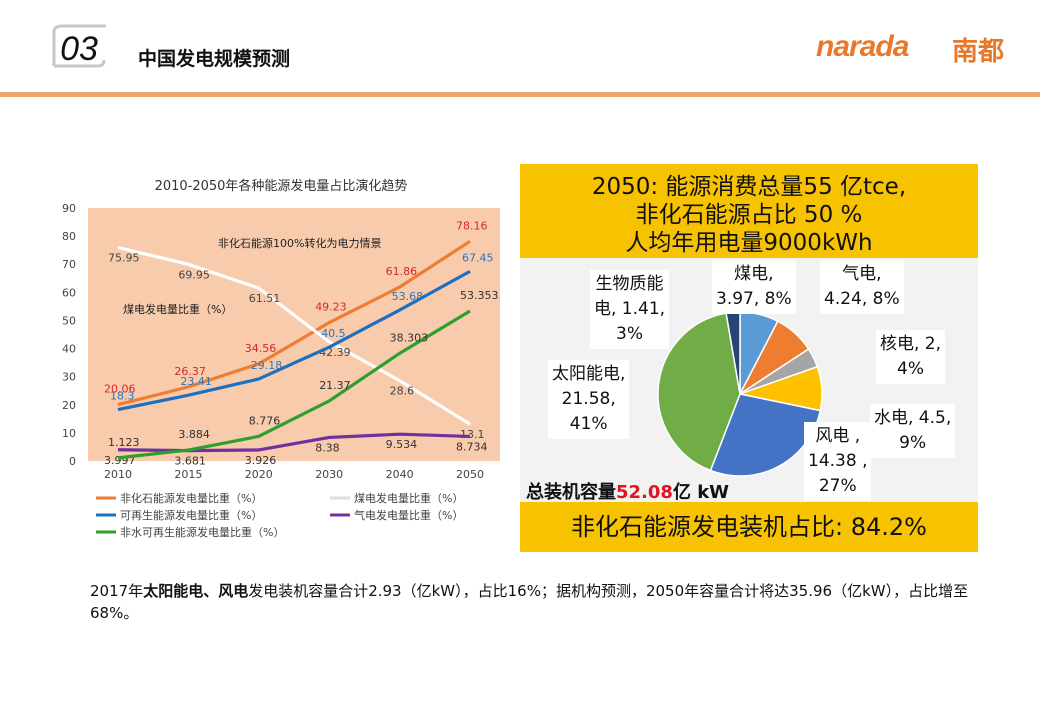  What do you see at coordinates (402, 391) in the screenshot?
I see `data-label: 28.6` at bounding box center [402, 391].